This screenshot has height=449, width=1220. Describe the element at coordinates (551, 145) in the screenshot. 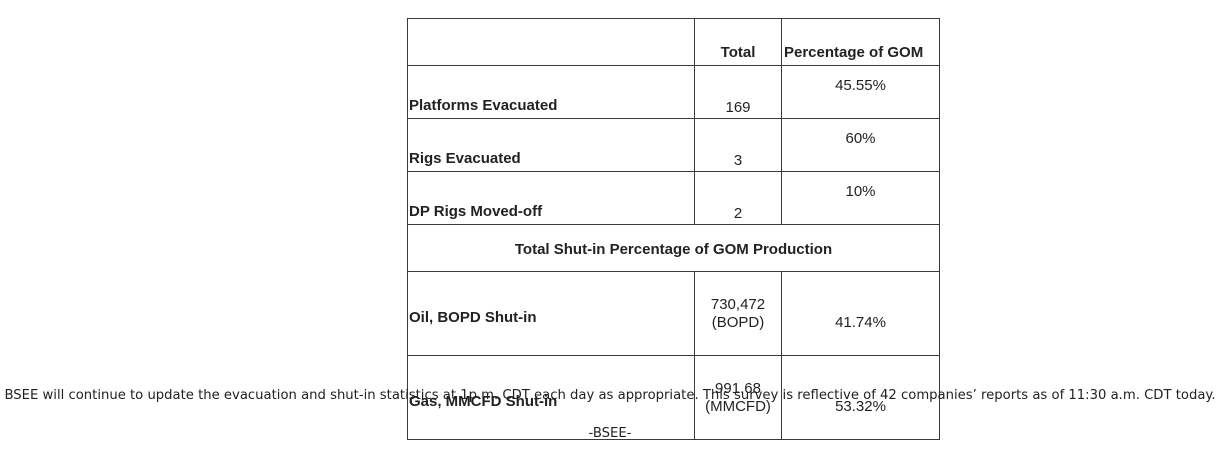

I see `row-label: Rigs Evacuated` at that location.